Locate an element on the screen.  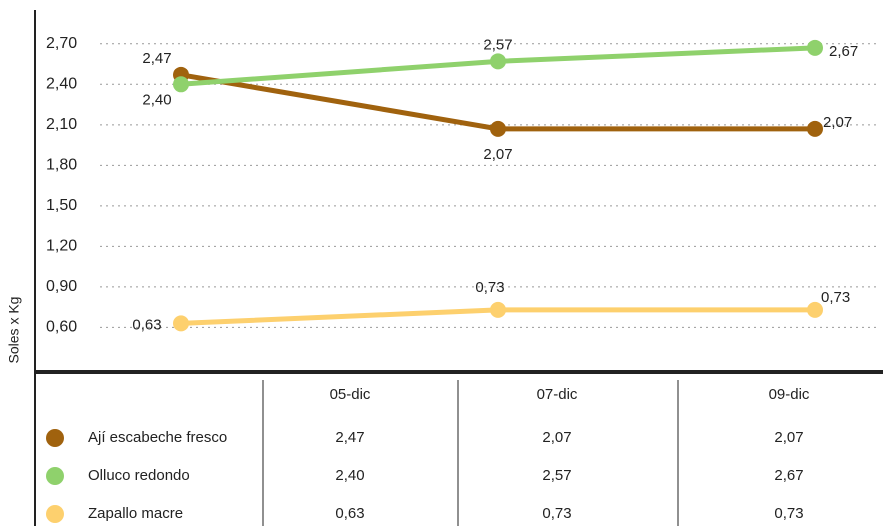
table-cell: 2,57 is located at coordinates (556, 475).